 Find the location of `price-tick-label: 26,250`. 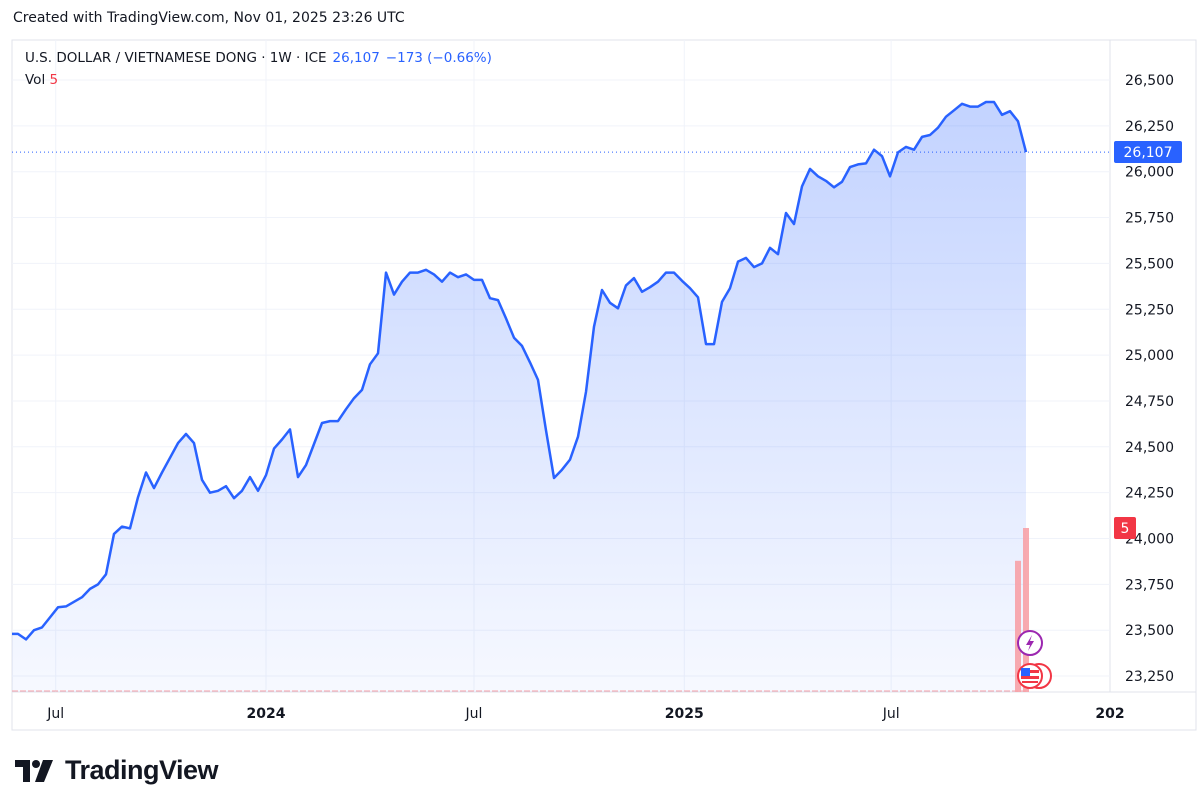

price-tick-label: 26,250 is located at coordinates (1149, 127).